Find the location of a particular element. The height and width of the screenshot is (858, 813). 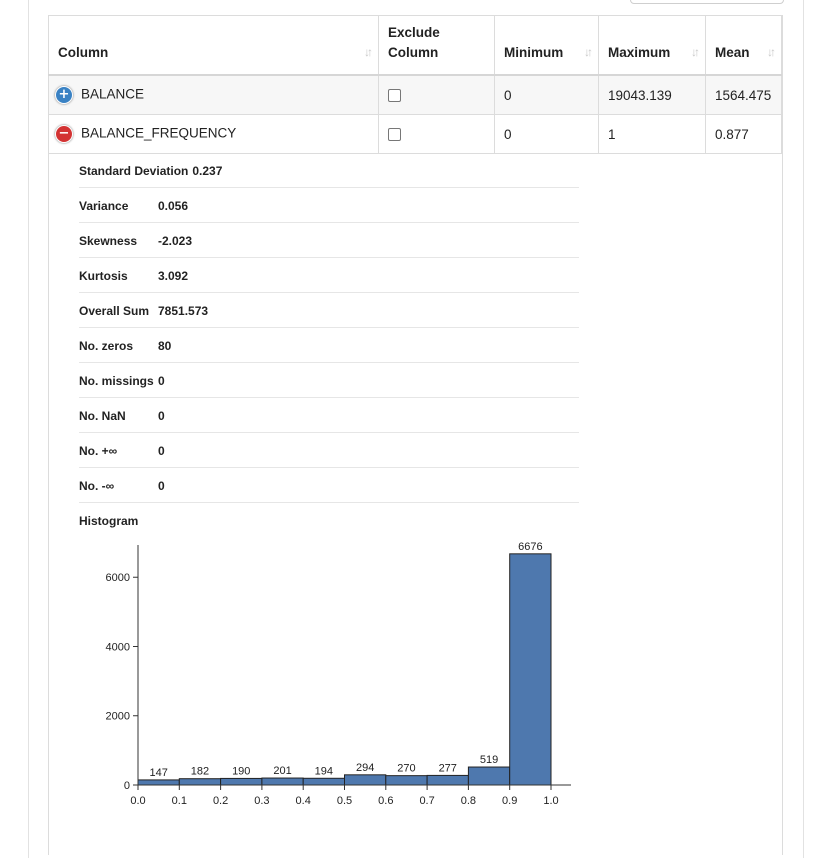

column-header: Column ↓↑ is located at coordinates (213, 45).